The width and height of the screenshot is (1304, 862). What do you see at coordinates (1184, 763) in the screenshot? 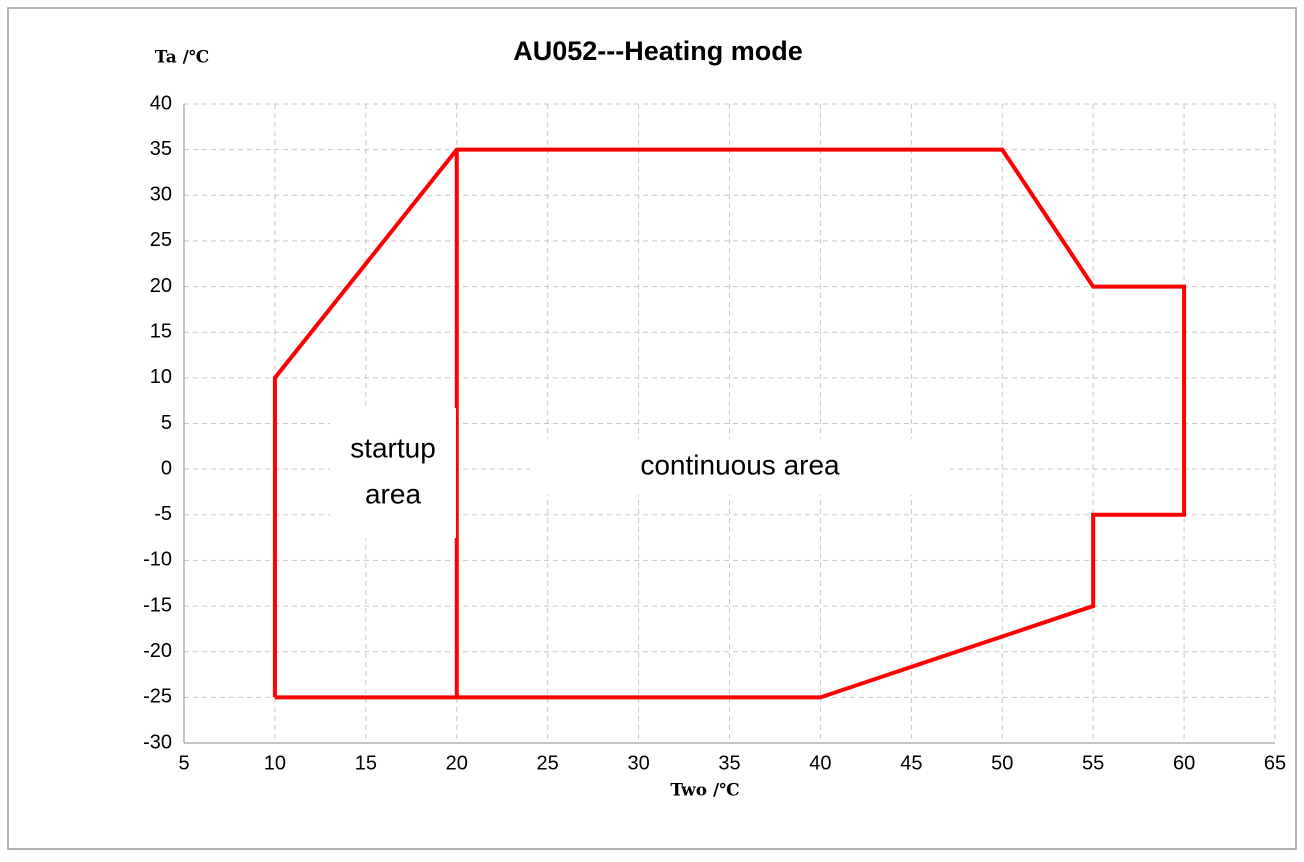
I see `x-tick-label: 60` at bounding box center [1184, 763].